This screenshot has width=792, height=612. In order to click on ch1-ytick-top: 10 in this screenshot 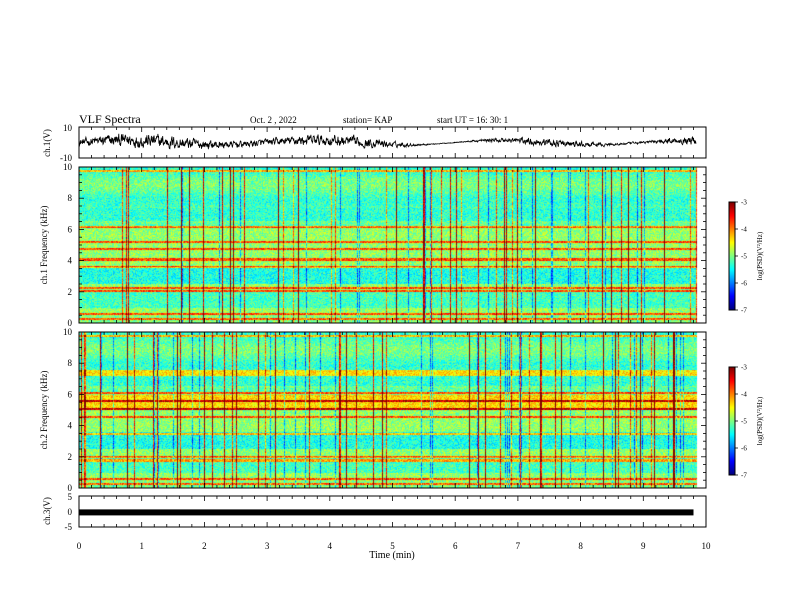, I will do `click(68, 128)`.